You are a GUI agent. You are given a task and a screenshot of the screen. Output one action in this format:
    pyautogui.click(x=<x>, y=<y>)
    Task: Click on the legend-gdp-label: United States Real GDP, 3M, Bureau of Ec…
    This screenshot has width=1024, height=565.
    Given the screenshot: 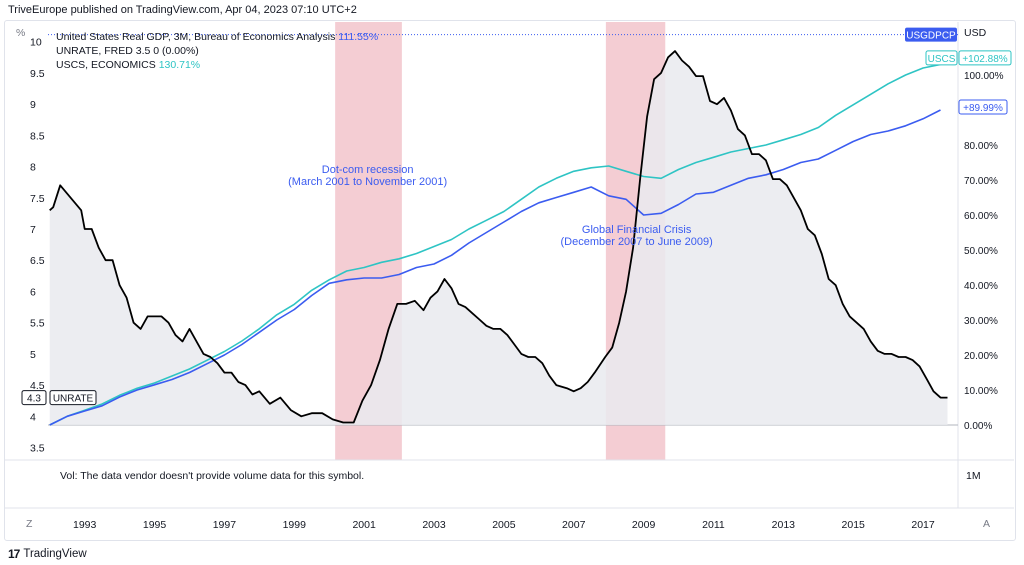 What is the action you would take?
    pyautogui.click(x=196, y=37)
    